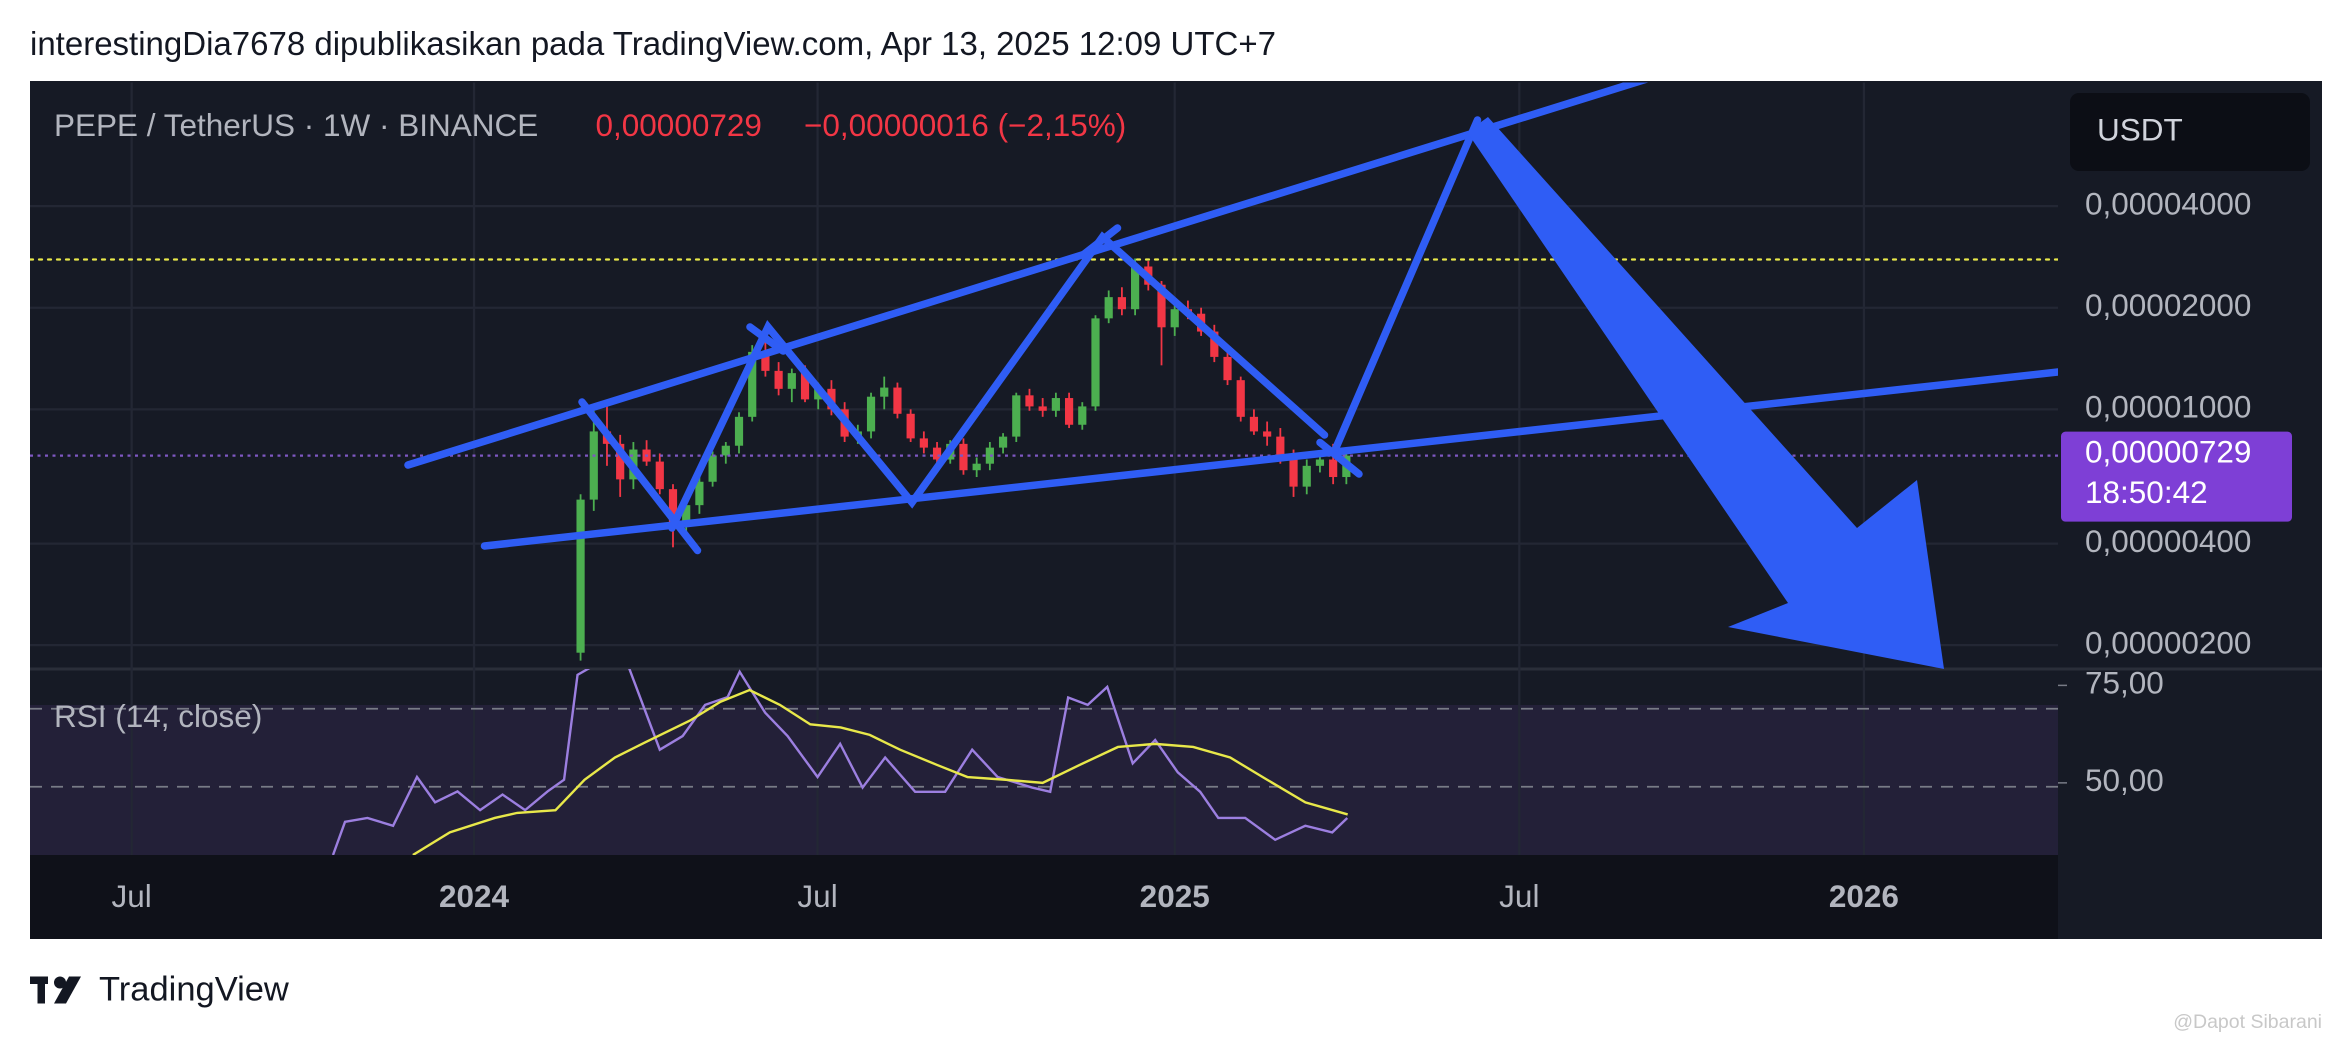 This screenshot has height=1044, width=2352. I want to click on projection-arrow, so click(1705, 393).